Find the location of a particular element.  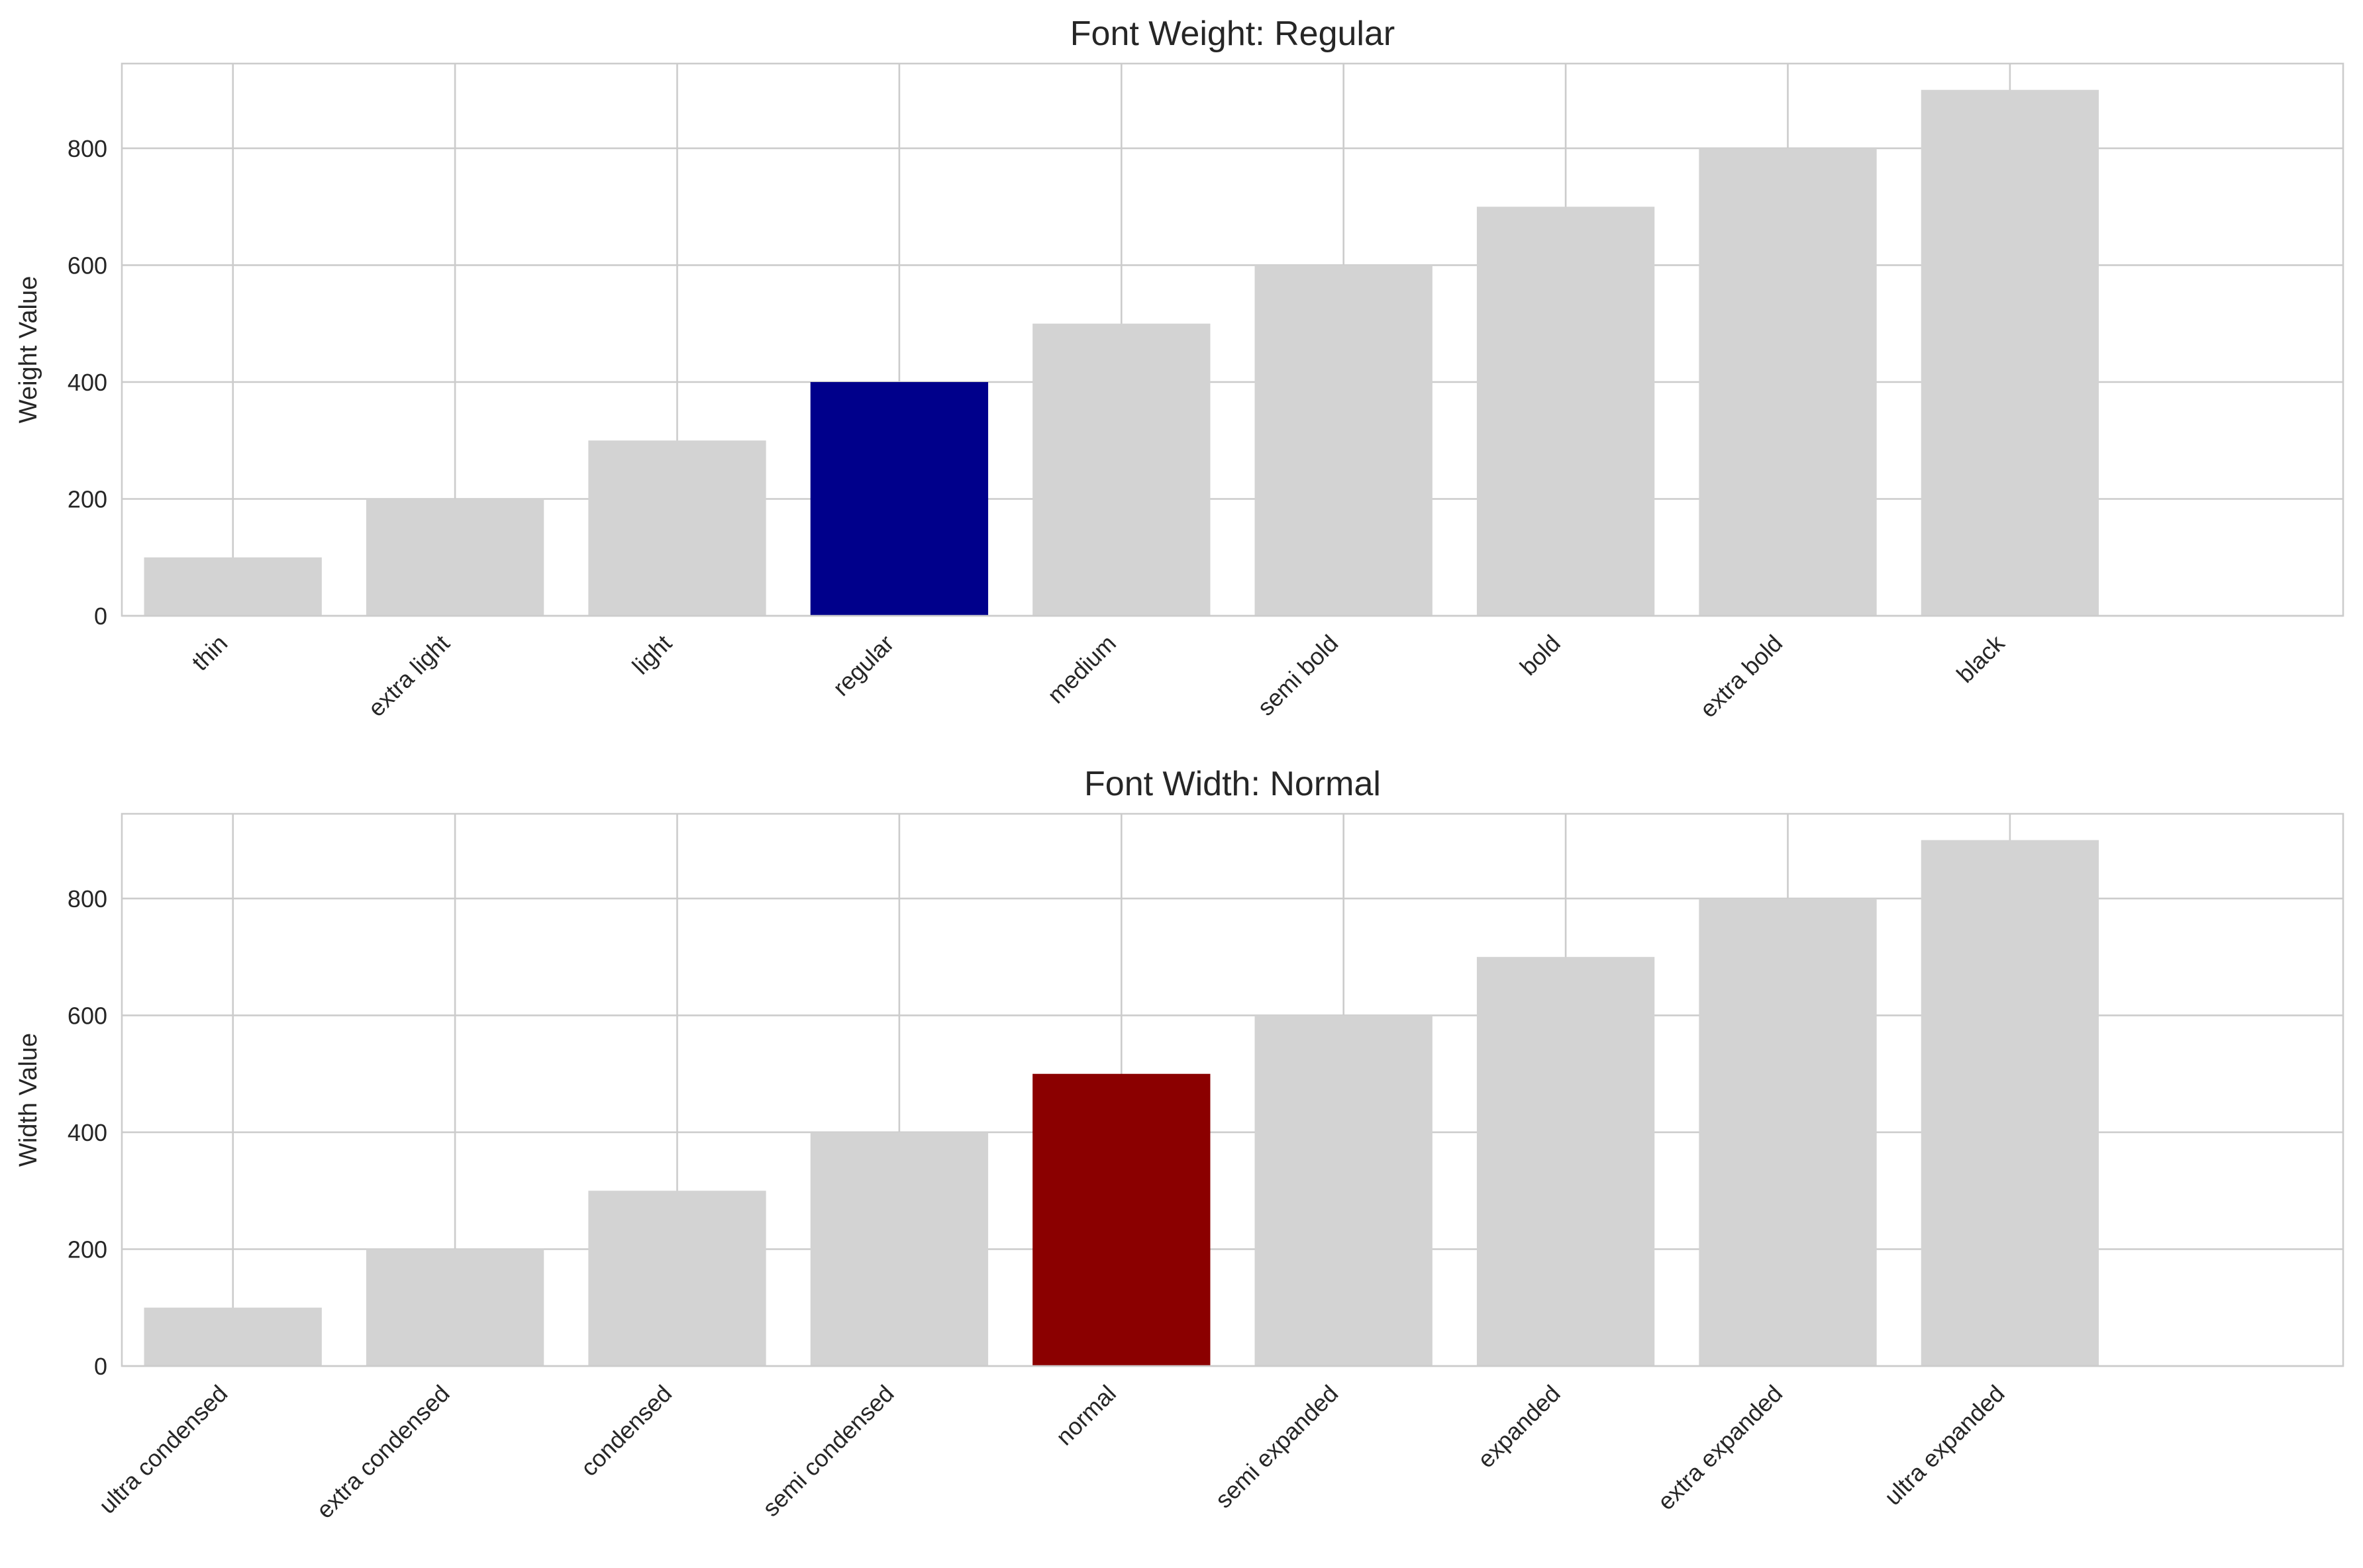

y-axis-label: Weight Value is located at coordinates (28, 350).